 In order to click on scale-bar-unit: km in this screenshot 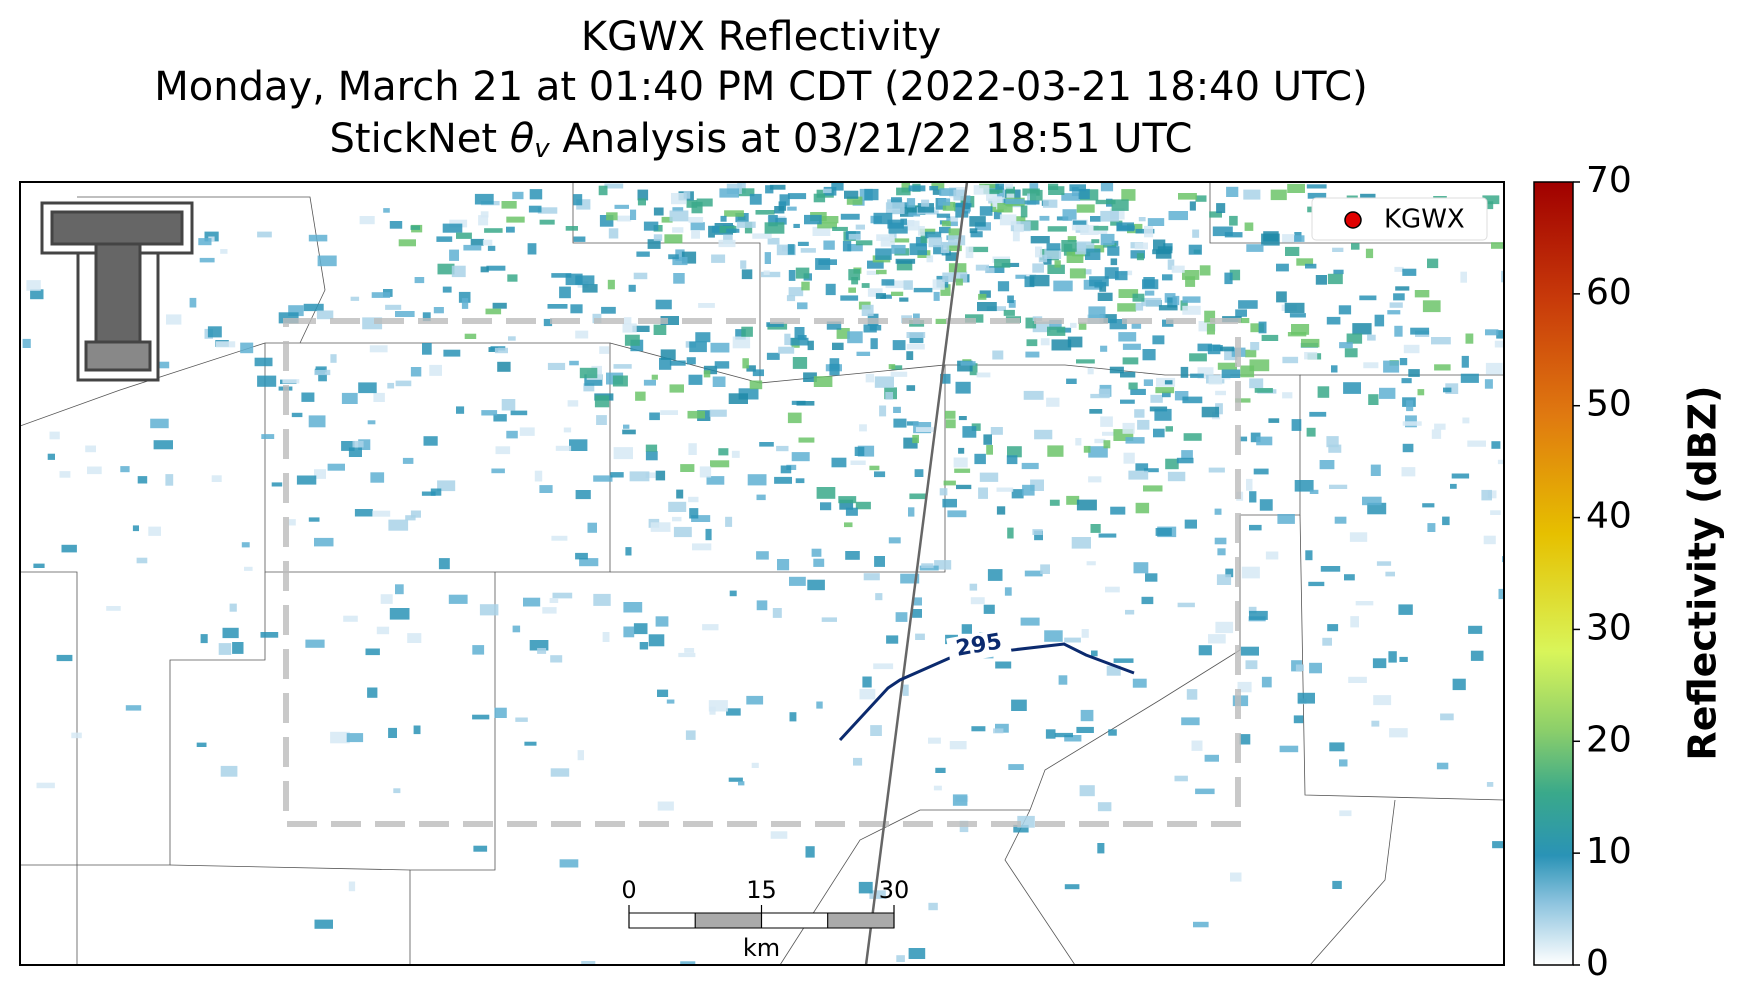, I will do `click(761, 948)`.